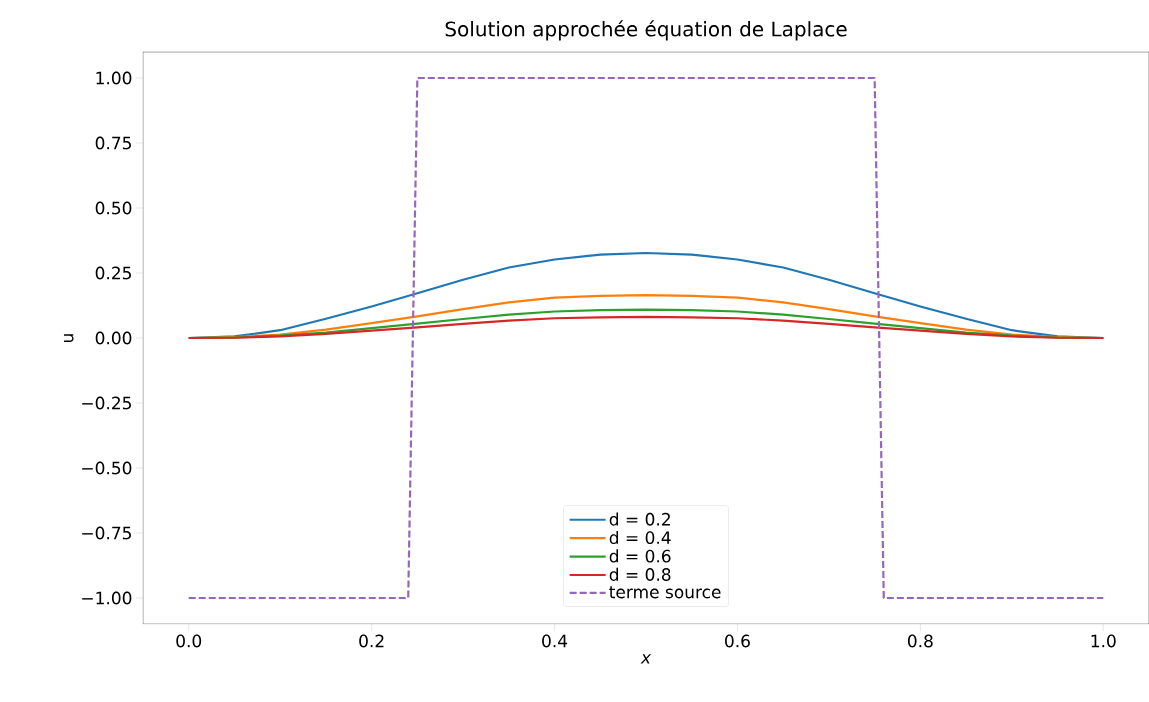 This screenshot has height=702, width=1149. I want to click on legend-label: d = 0.2, so click(639, 519).